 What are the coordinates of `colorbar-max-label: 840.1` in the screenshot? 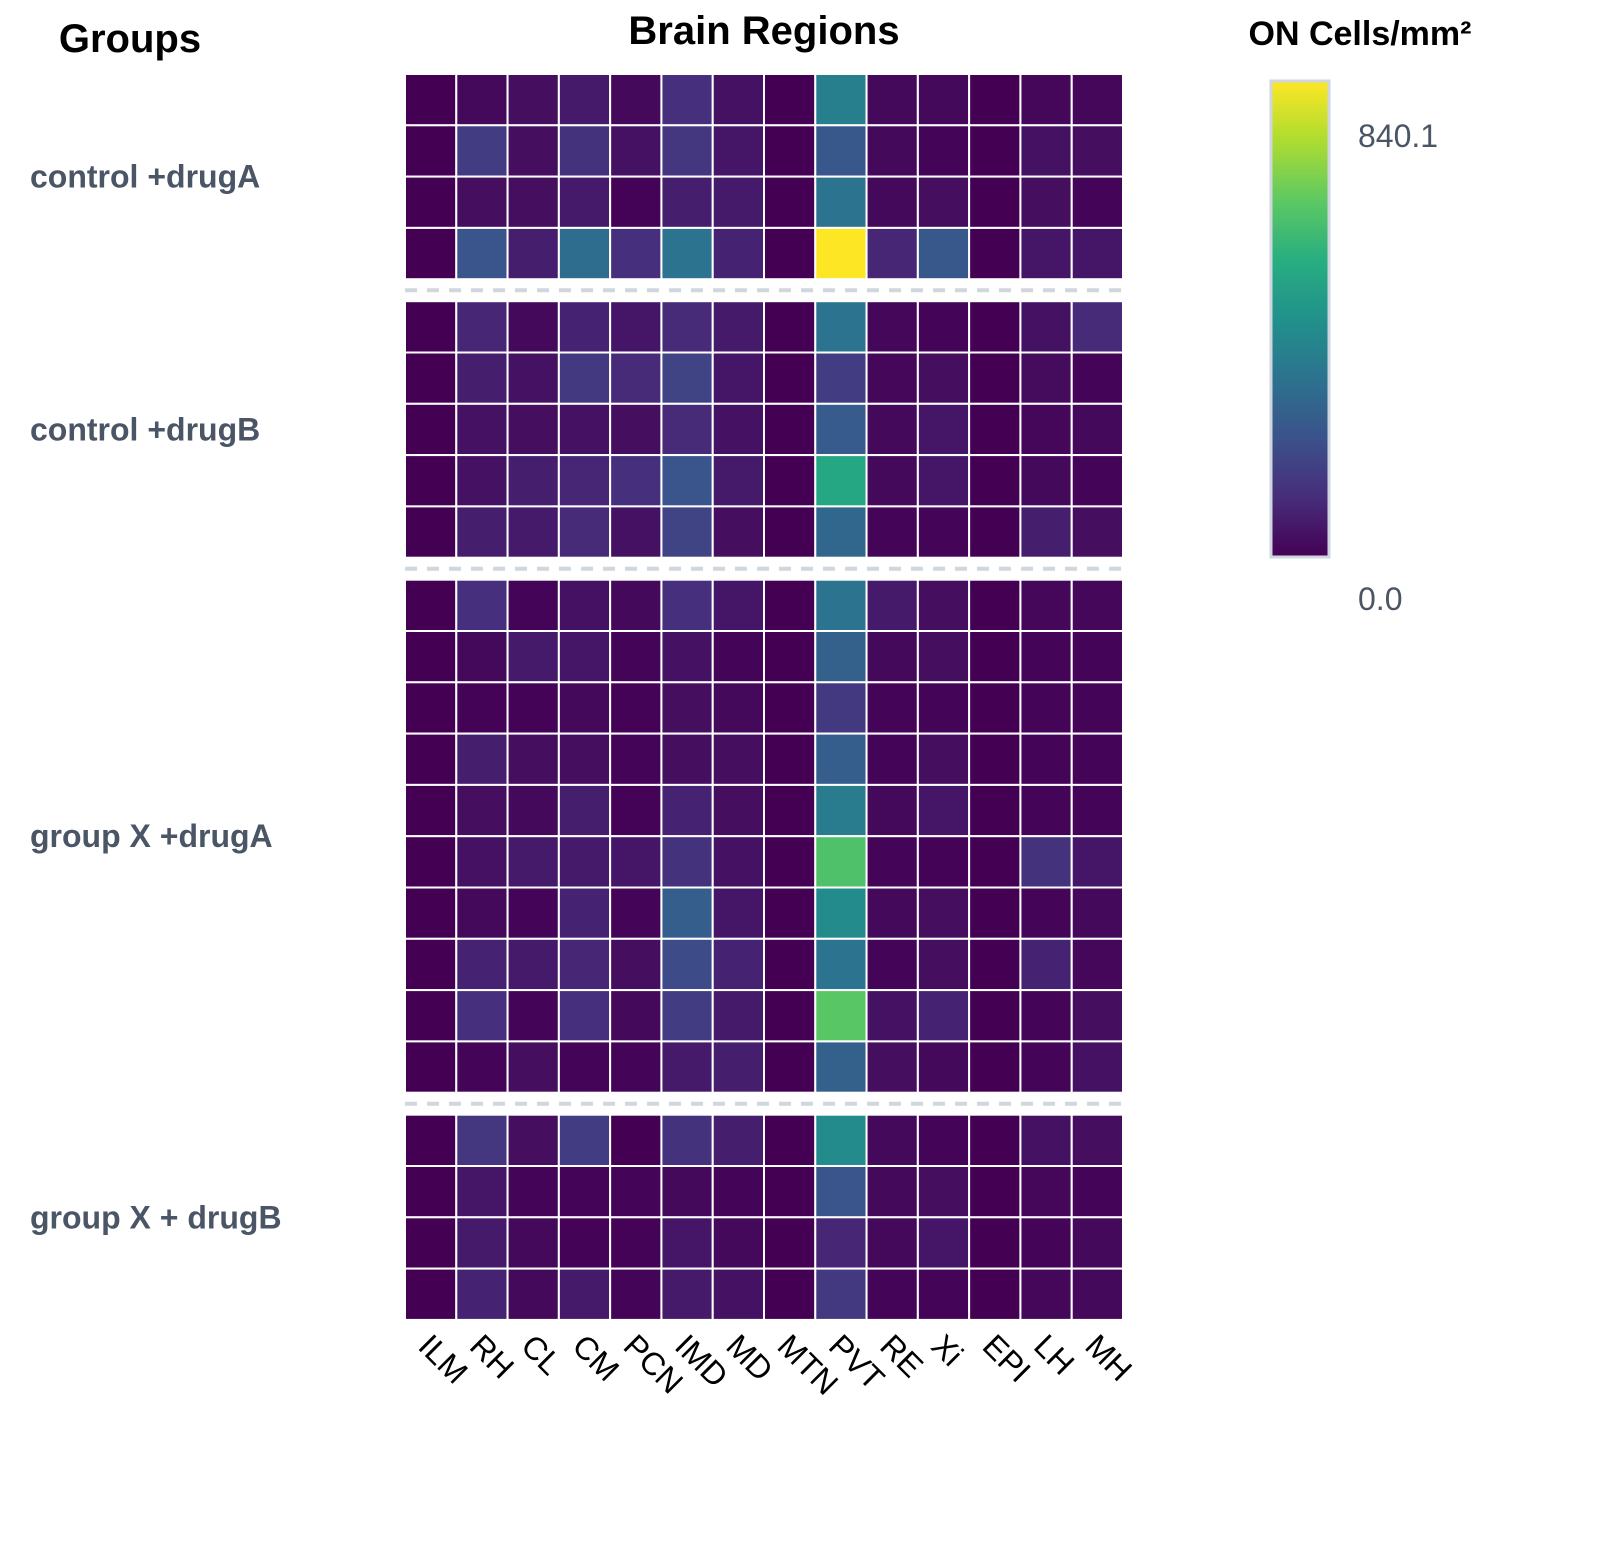 It's located at (1398, 136).